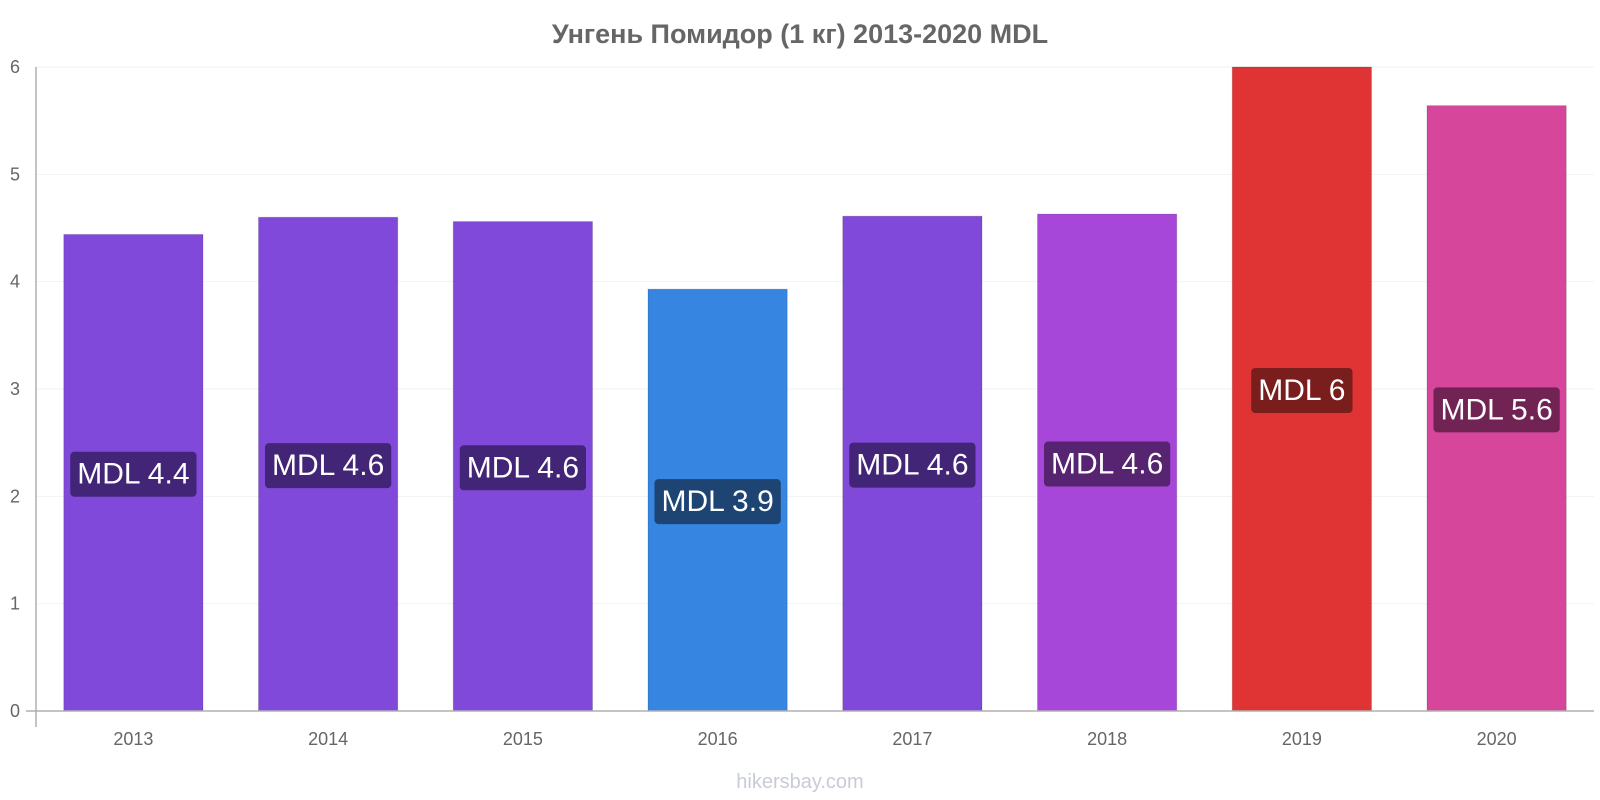 This screenshot has height=800, width=1600. What do you see at coordinates (328, 739) in the screenshot?
I see `x-tick-label: 2014` at bounding box center [328, 739].